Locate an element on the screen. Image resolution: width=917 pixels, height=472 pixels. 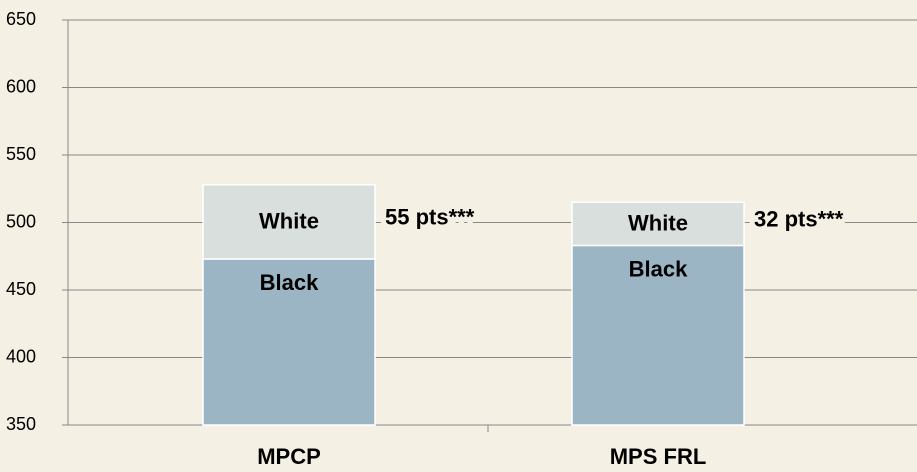
y-tick-label: 600 is located at coordinates (21, 86).